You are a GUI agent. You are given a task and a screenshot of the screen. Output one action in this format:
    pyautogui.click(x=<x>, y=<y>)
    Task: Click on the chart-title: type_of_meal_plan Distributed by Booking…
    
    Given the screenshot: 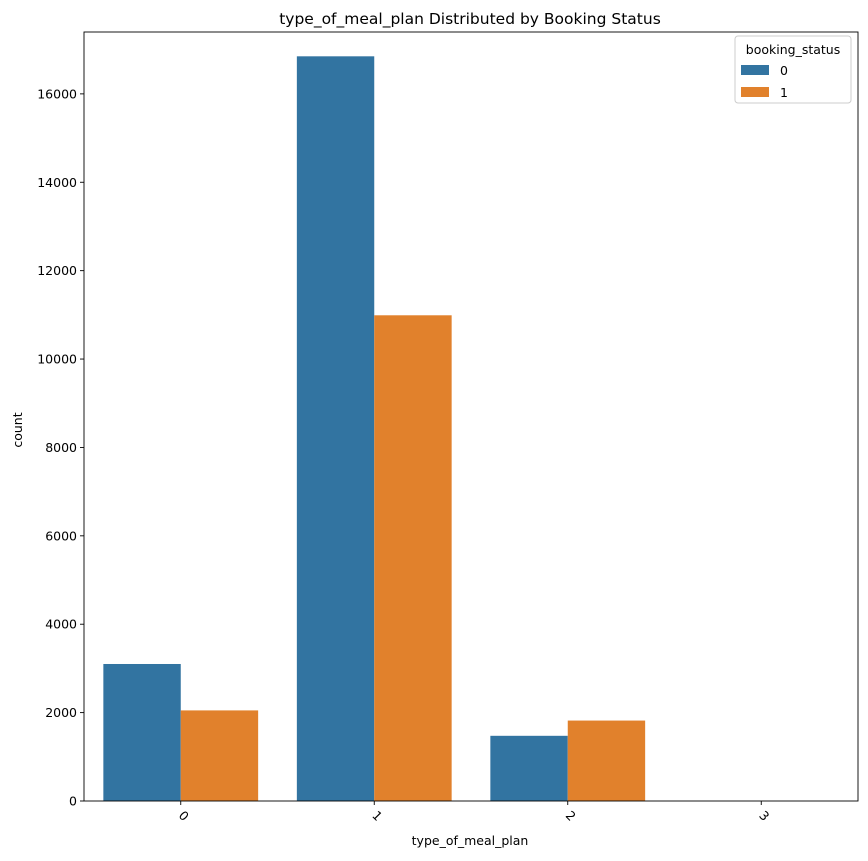 What is the action you would take?
    pyautogui.click(x=470, y=19)
    